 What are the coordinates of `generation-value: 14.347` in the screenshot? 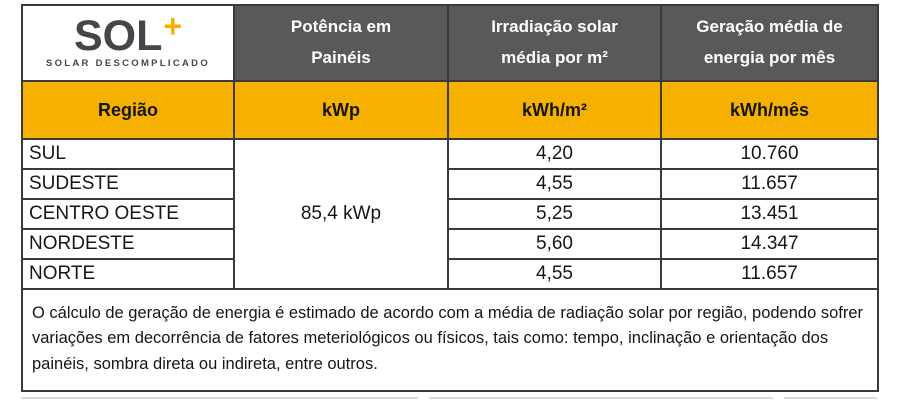 It's located at (769, 244).